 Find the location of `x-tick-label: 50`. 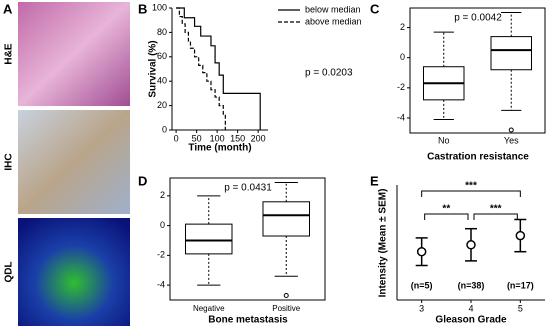

x-tick-label: 50 is located at coordinates (197, 138).